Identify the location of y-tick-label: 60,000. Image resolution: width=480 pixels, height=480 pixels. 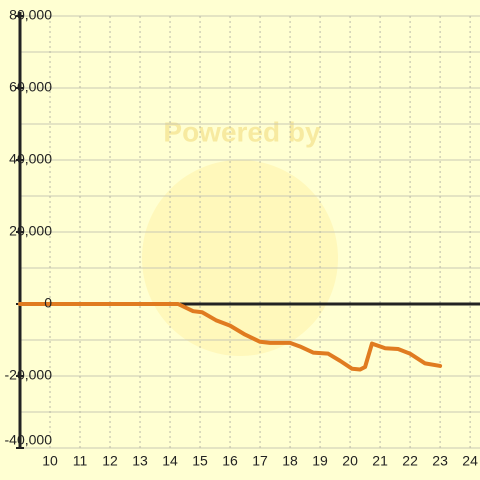
(30, 87).